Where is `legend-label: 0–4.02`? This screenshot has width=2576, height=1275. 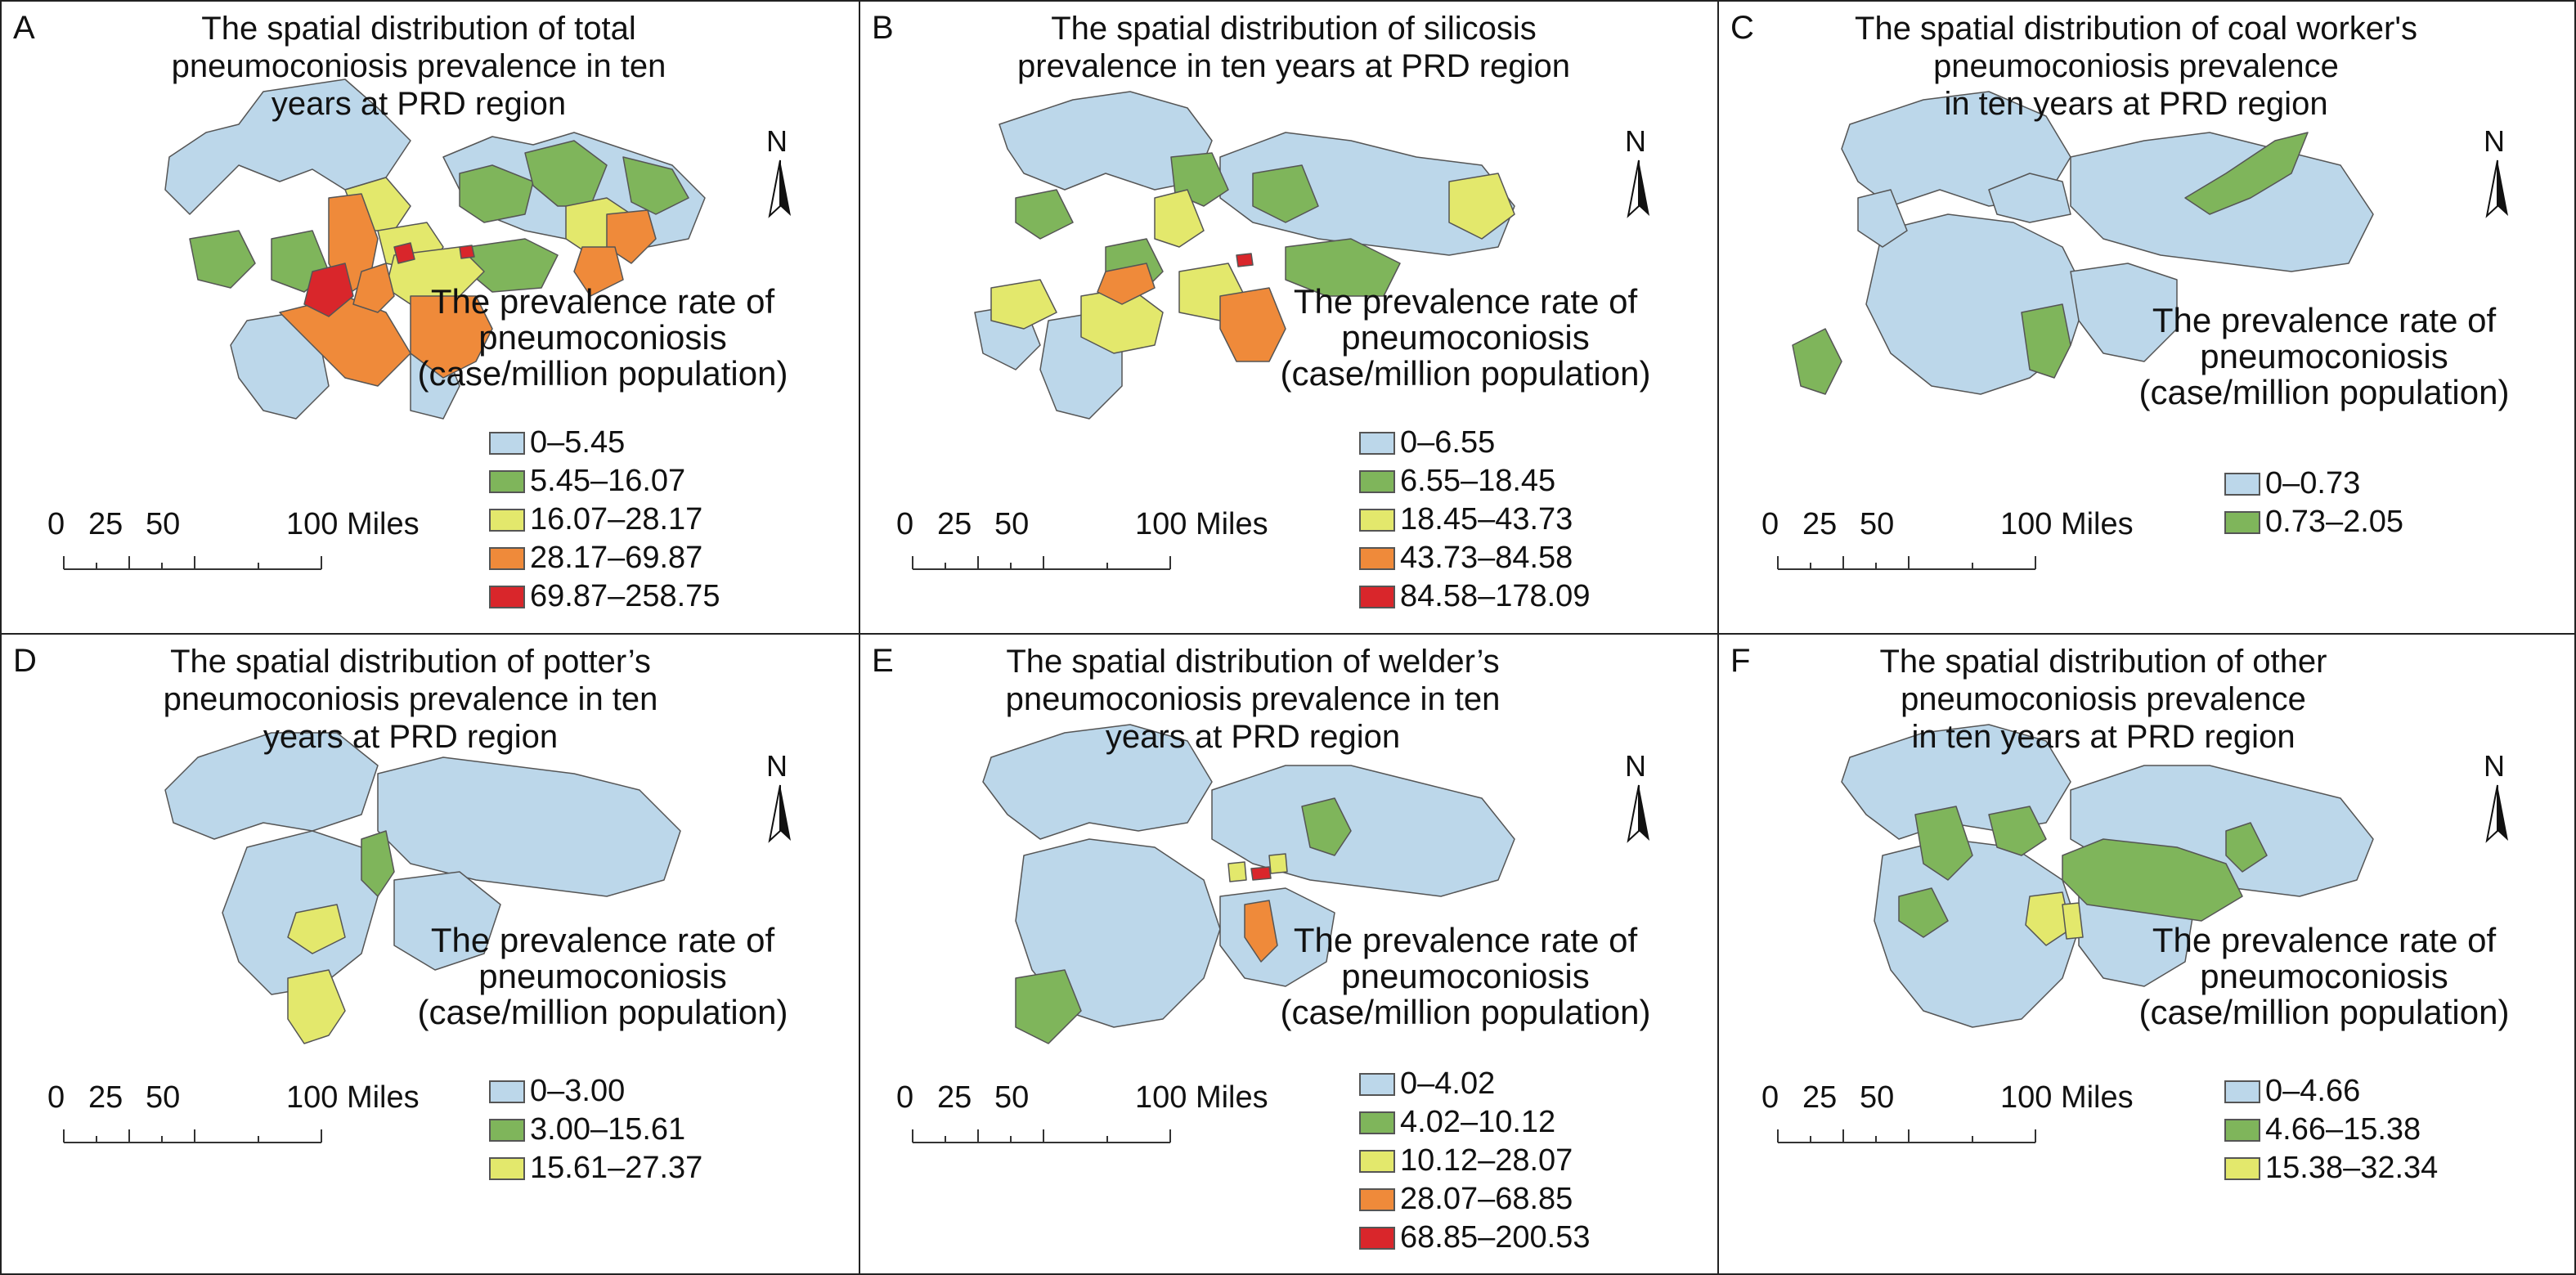
legend-label: 0–4.02 is located at coordinates (1448, 1083).